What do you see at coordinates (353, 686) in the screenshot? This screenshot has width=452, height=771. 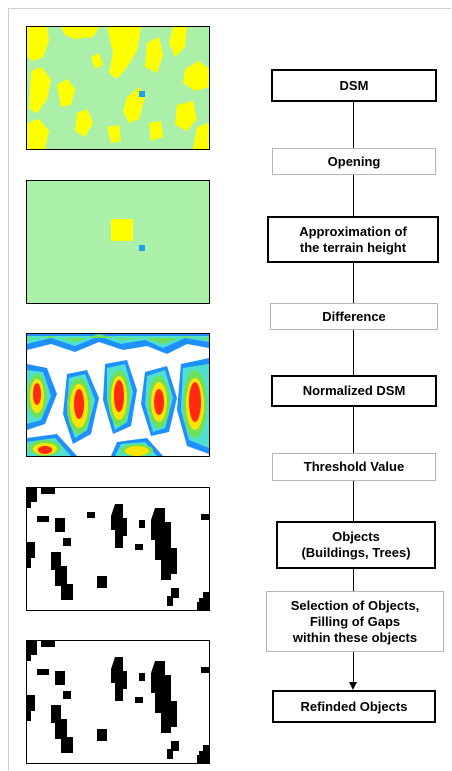 I see `arrow-to-refined` at bounding box center [353, 686].